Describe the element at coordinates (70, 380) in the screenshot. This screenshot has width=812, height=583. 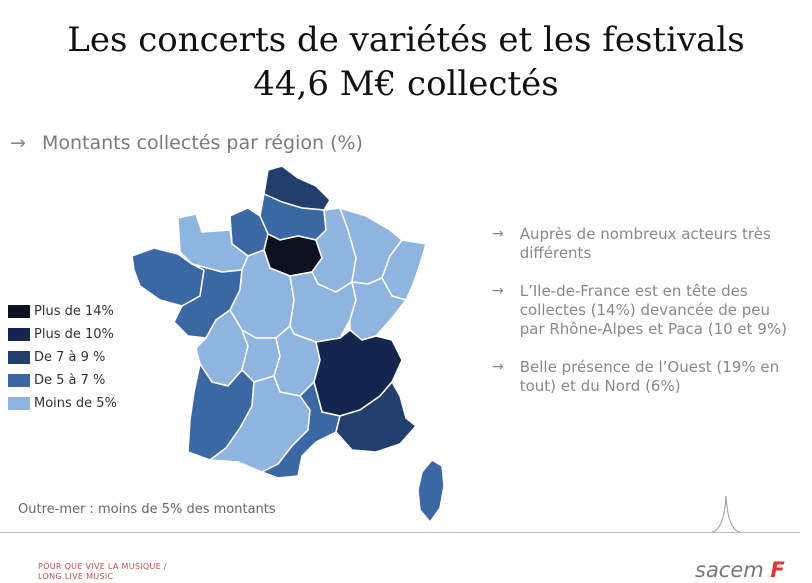
I see `legend-label: De 5 à 7 %` at that location.